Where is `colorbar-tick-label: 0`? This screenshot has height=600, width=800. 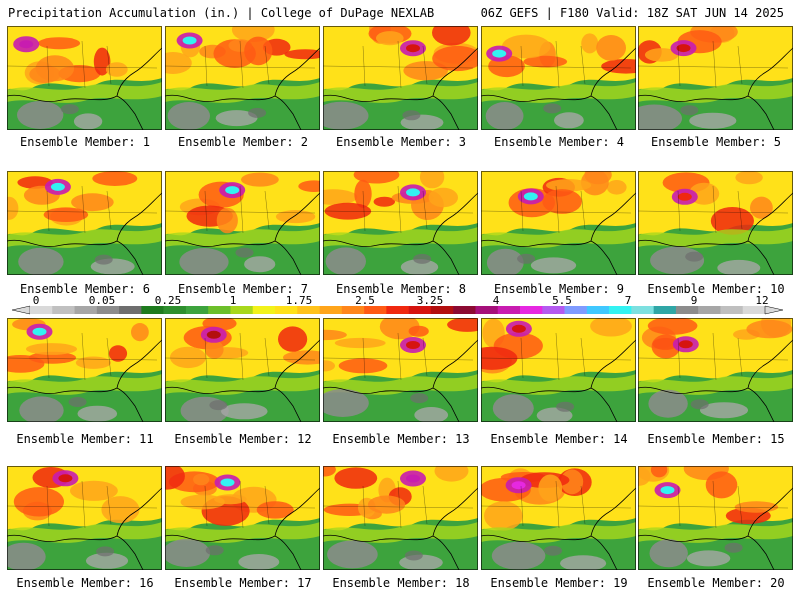
colorbar-tick-label: 0 is located at coordinates (36, 301).